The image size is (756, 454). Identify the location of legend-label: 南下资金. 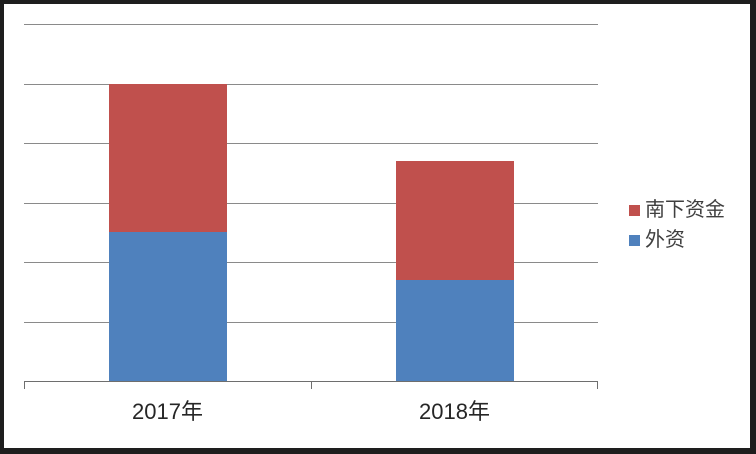
(685, 210).